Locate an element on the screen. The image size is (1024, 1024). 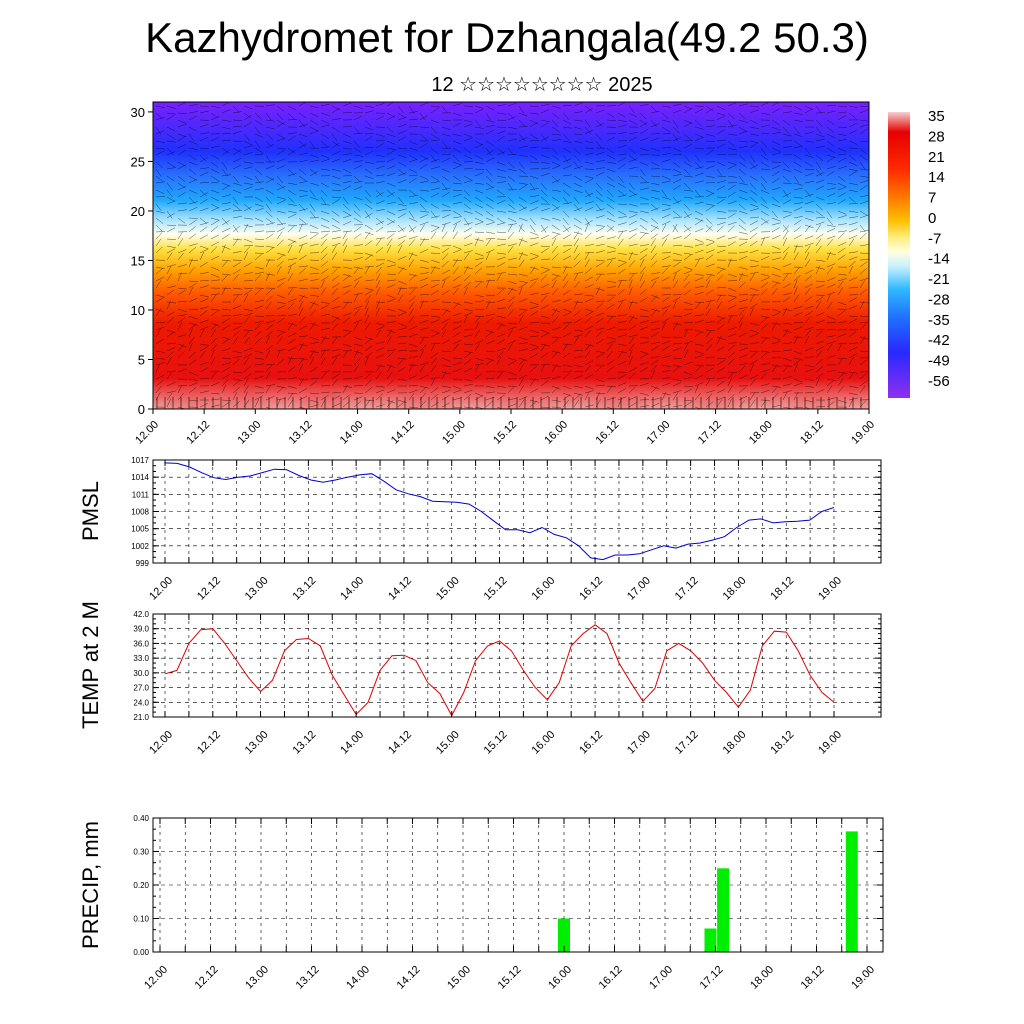
x-tick-label: 13.12 is located at coordinates (301, 433).